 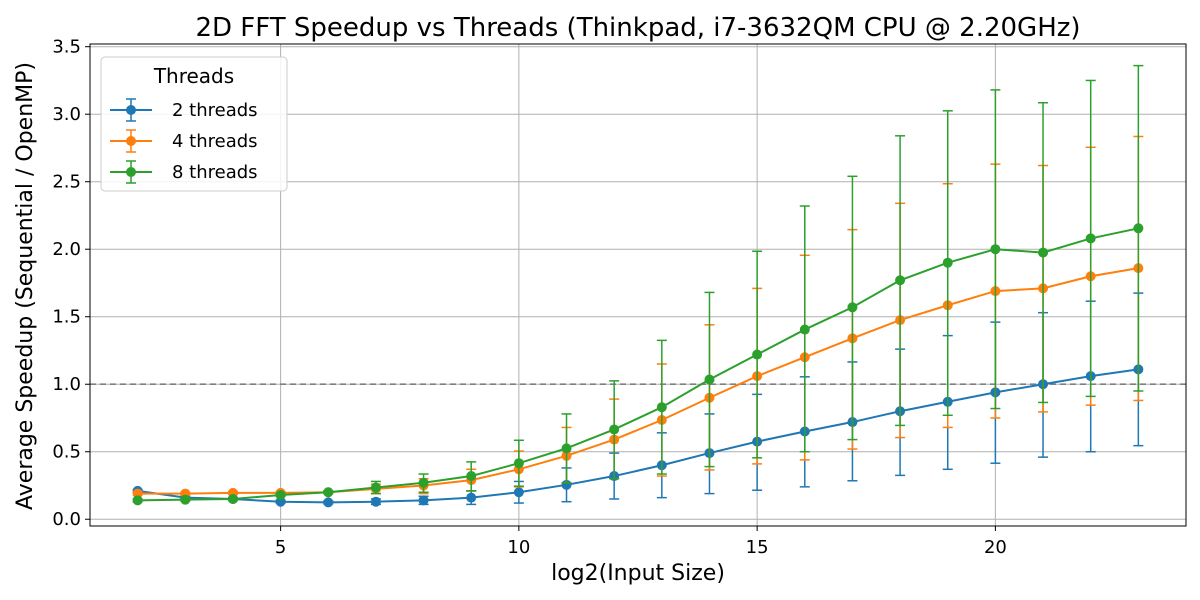 What do you see at coordinates (641, 542) in the screenshot?
I see `x-axis-ticks: 5 10 15 20` at bounding box center [641, 542].